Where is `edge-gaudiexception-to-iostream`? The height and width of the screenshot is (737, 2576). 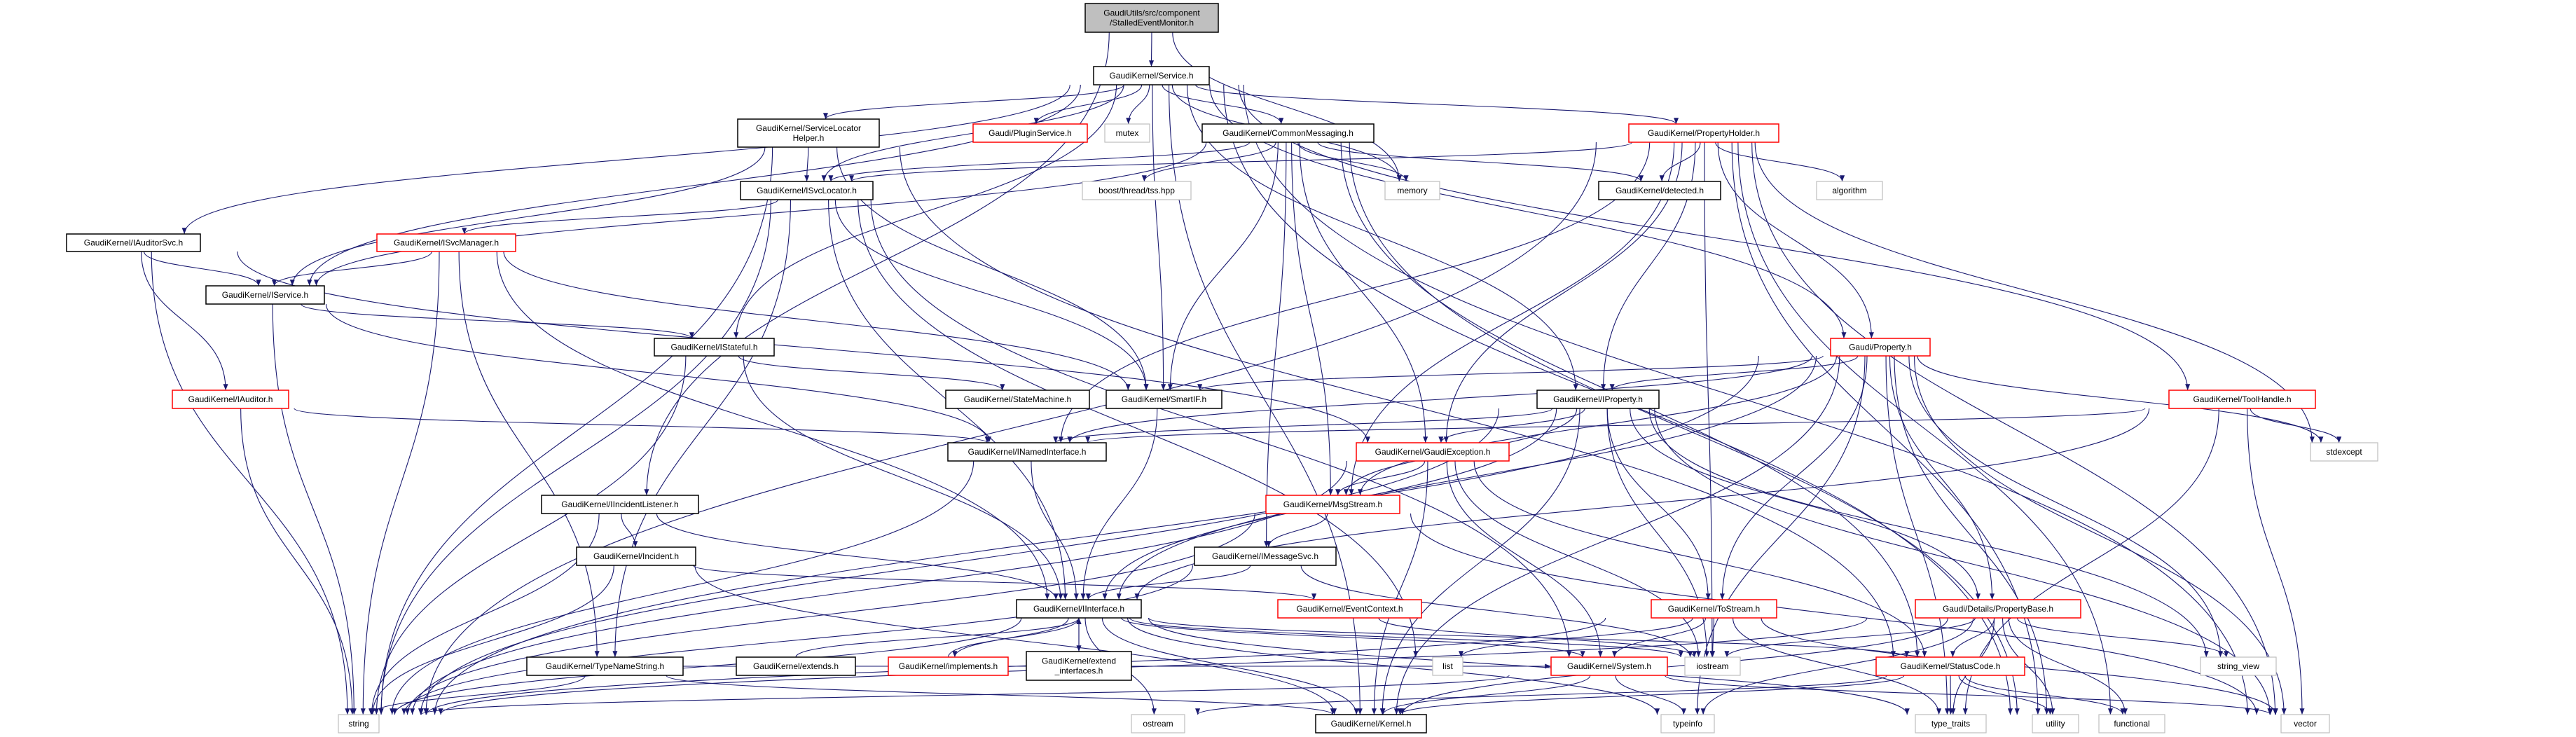
edge-gaudiexception-to-iostream is located at coordinates (1578, 559).